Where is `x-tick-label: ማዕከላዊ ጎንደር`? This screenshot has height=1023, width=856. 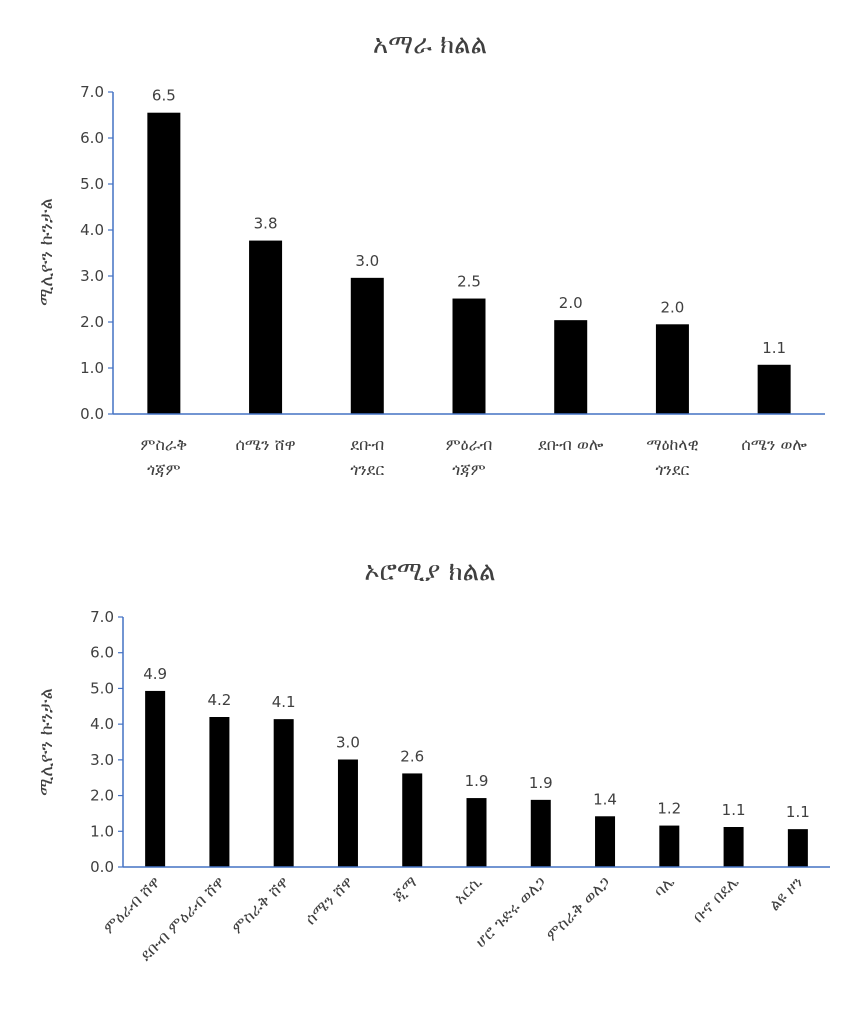
x-tick-label: ማዕከላዊ ጎንደር is located at coordinates (672, 457).